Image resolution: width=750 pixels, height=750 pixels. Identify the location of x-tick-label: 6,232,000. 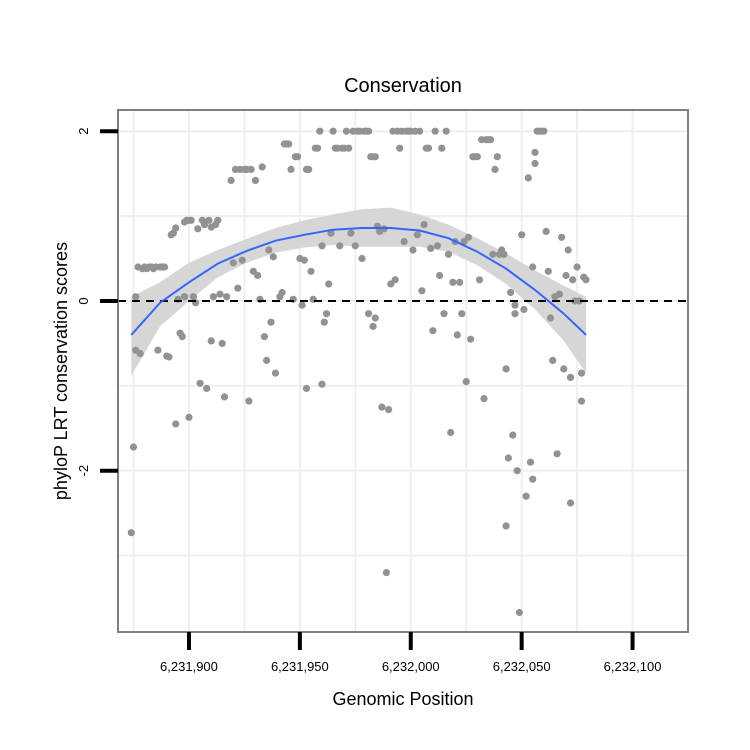
(411, 666).